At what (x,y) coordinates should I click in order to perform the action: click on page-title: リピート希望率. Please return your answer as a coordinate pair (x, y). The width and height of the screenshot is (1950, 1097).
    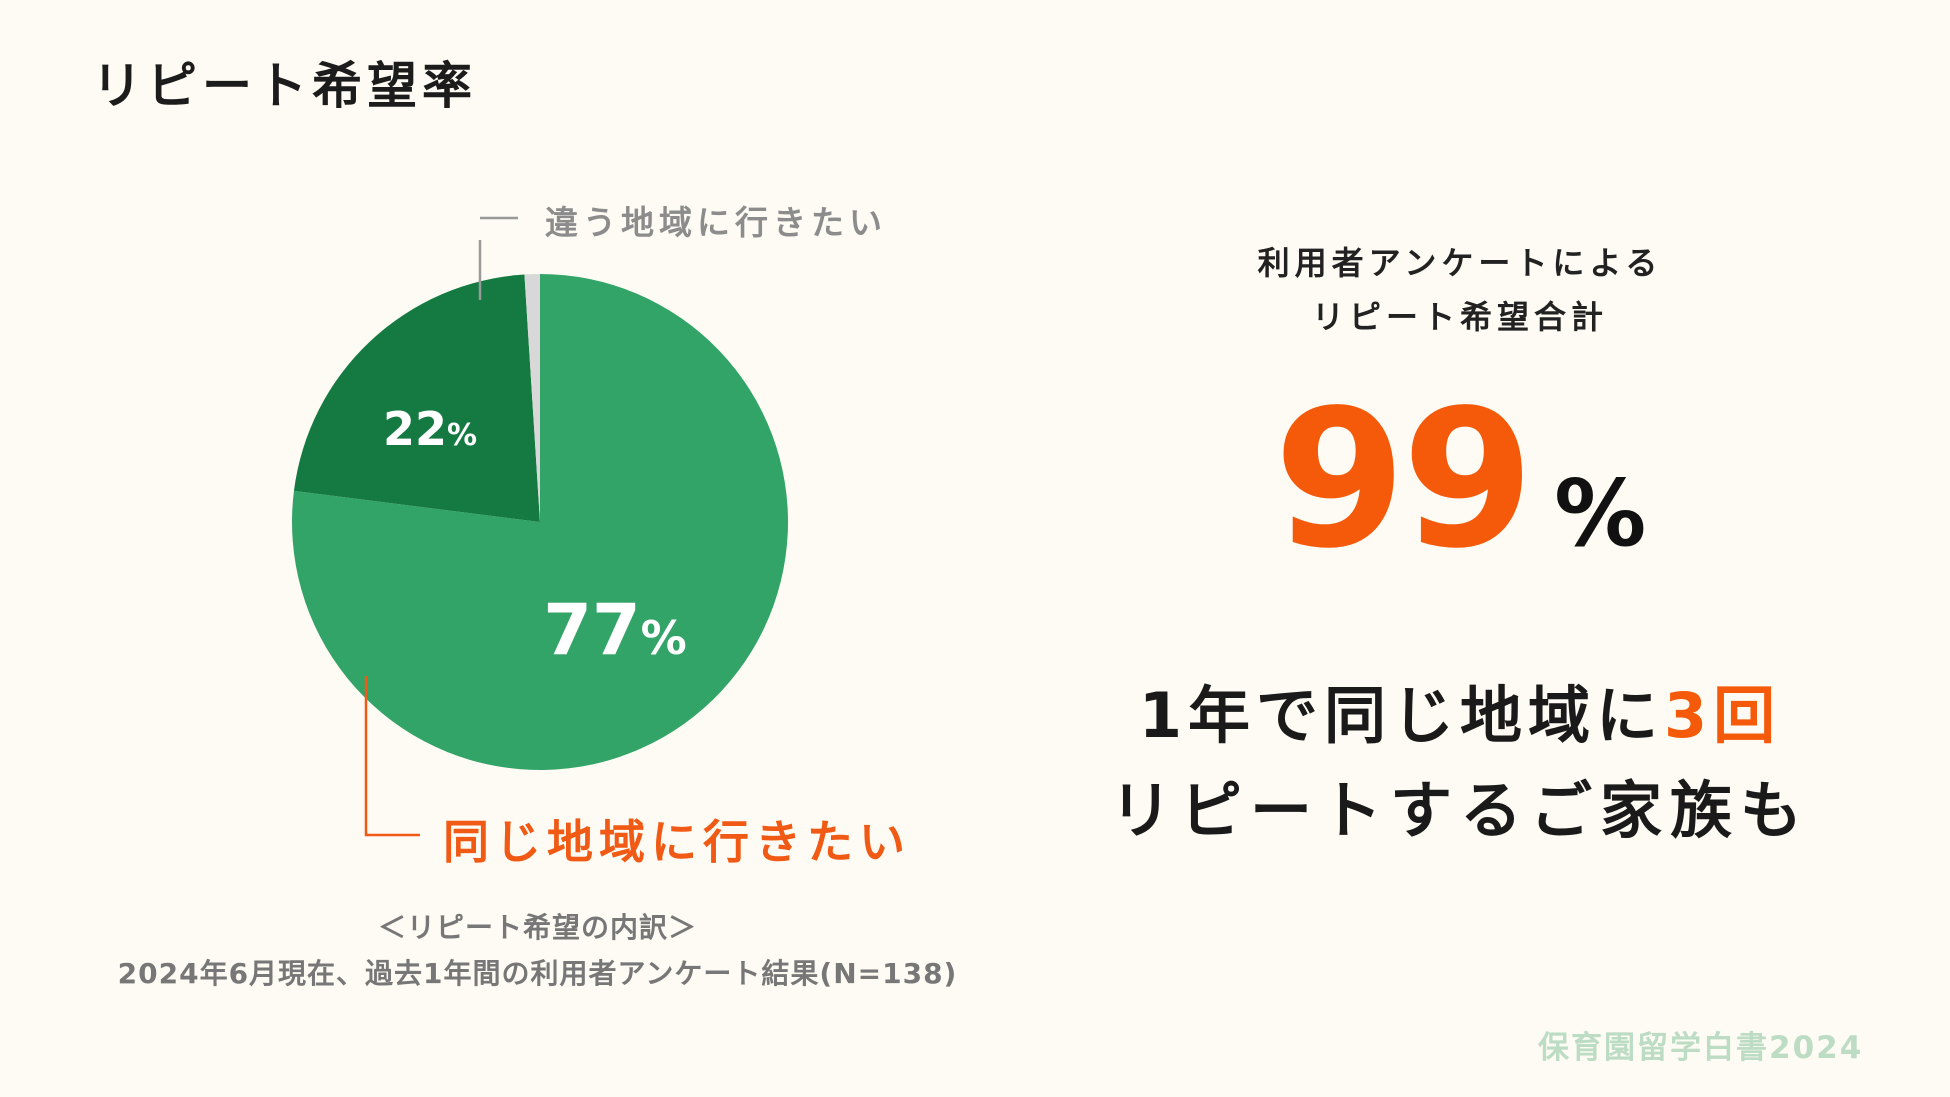
    Looking at the image, I should click on (284, 86).